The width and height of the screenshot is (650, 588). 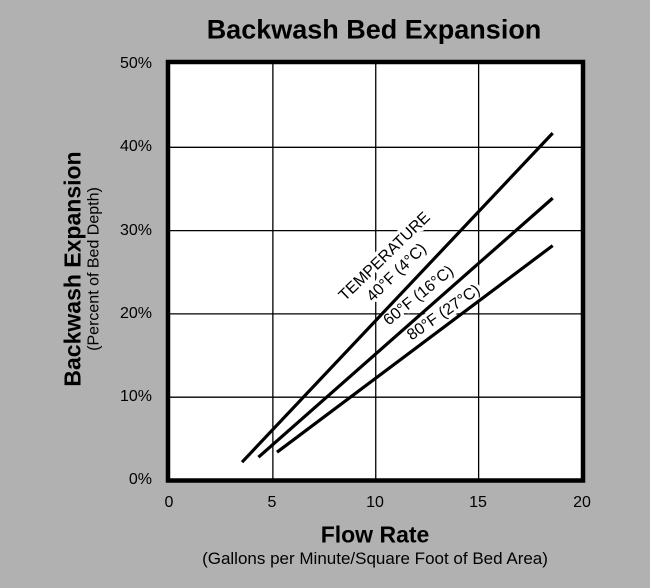 What do you see at coordinates (272, 502) in the screenshot?
I see `x-tick-5: 5` at bounding box center [272, 502].